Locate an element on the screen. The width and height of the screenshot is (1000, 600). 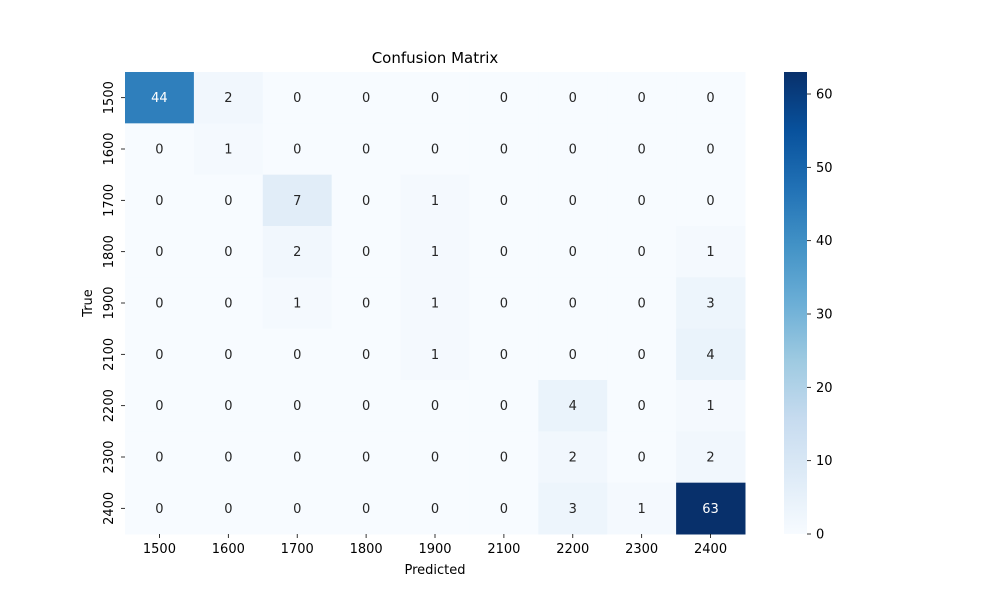
x-tick-label: 2200 is located at coordinates (572, 549).